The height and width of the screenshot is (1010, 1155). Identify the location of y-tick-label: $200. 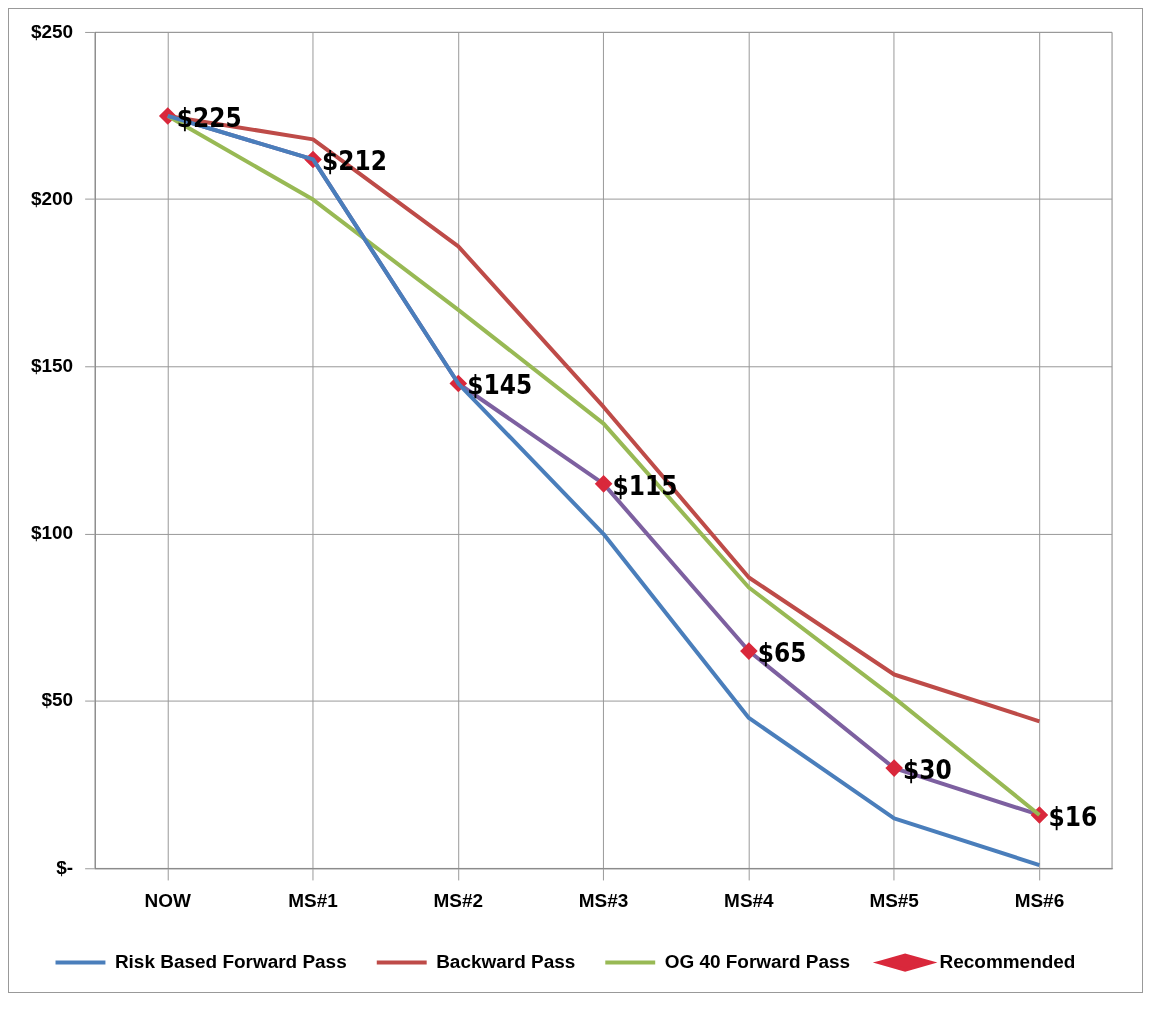
(52, 198).